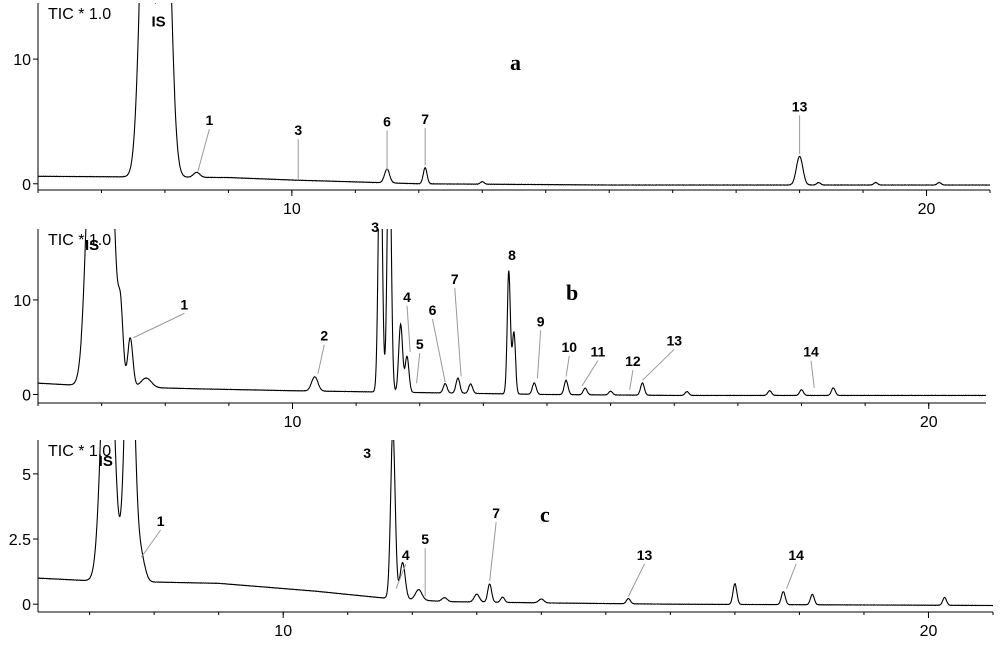 This screenshot has width=1000, height=646. Describe the element at coordinates (20, 540) in the screenshot. I see `y-tick-label: 2.5` at that location.